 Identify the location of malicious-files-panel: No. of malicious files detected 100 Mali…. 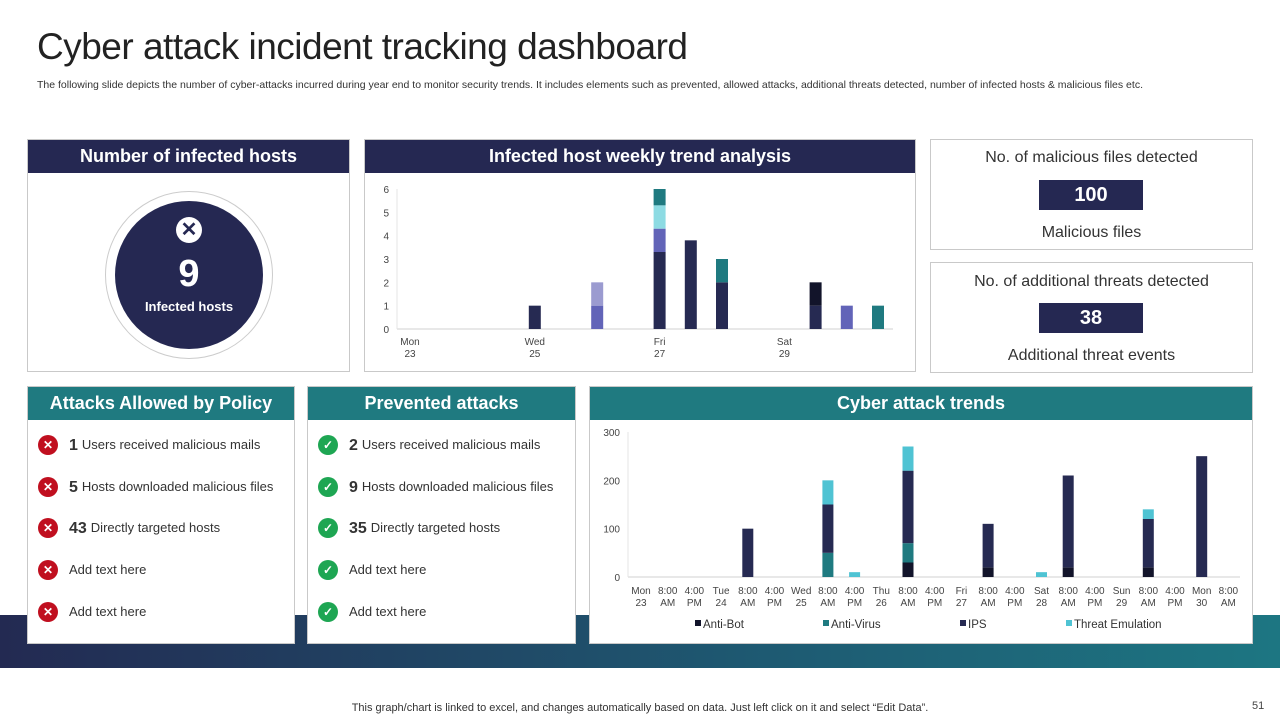
(1091, 194).